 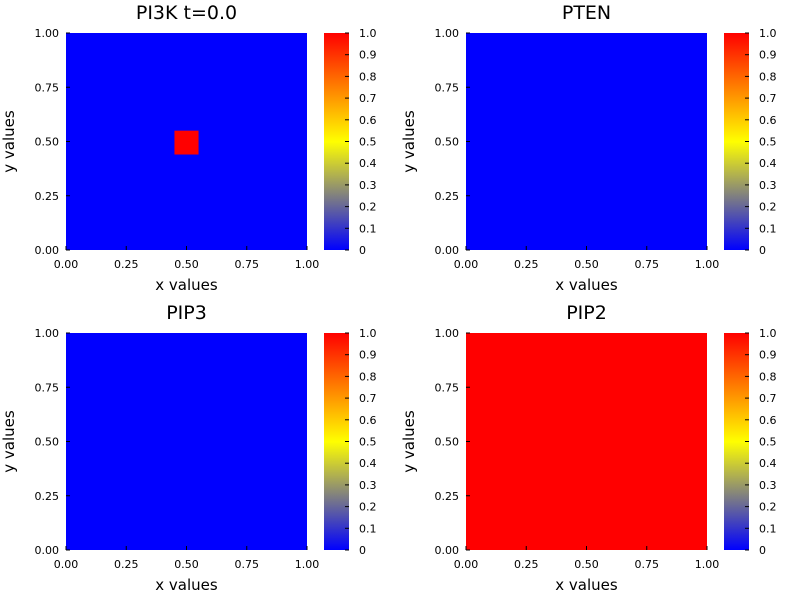 I want to click on panel-title: PIP3, so click(x=186, y=313).